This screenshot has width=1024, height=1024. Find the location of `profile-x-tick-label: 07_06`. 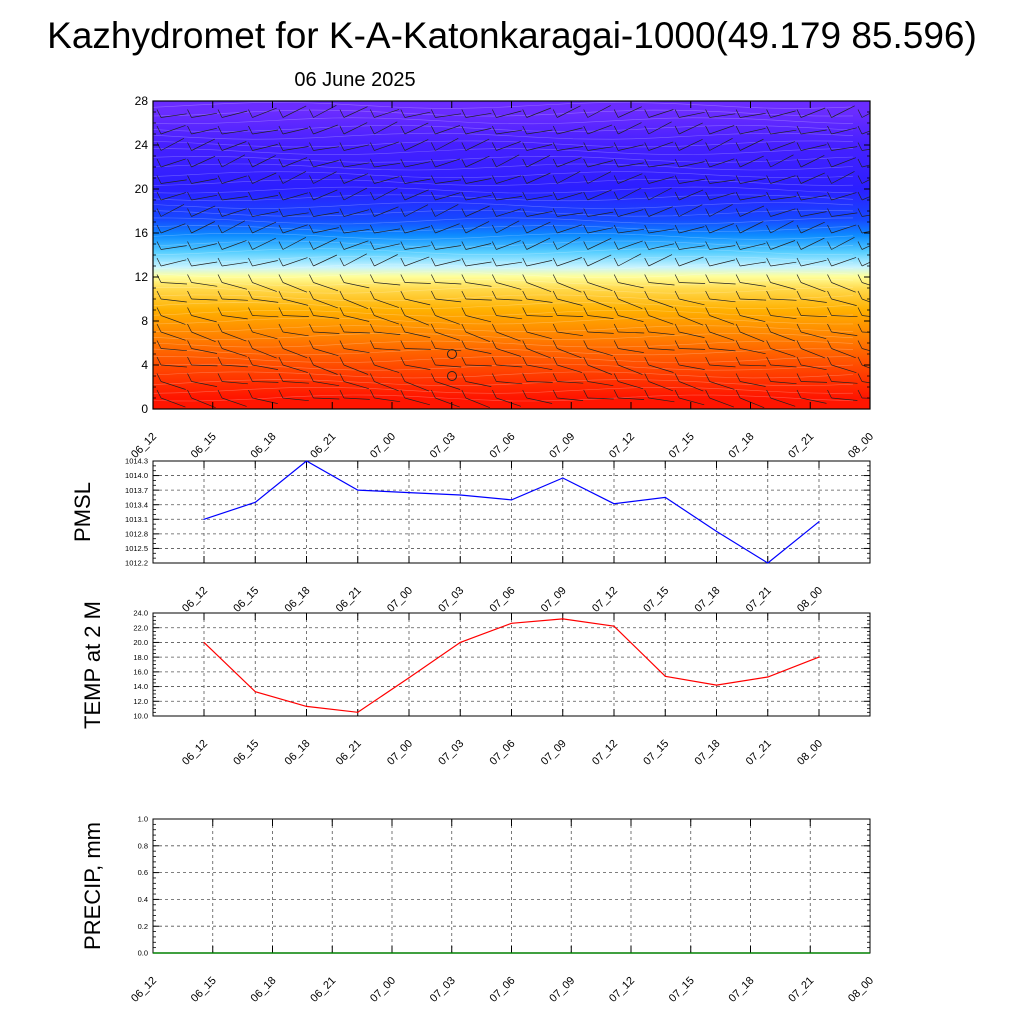

profile-x-tick-label: 07_06 is located at coordinates (503, 446).